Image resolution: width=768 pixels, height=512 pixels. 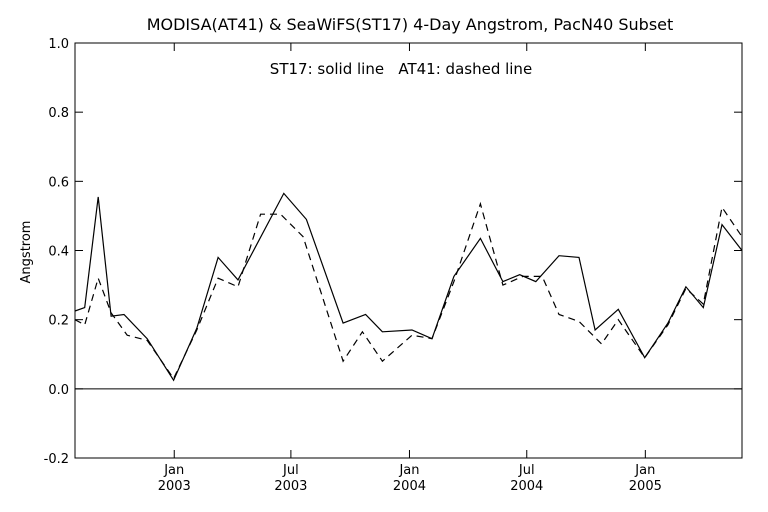 What do you see at coordinates (58, 390) in the screenshot?
I see `y-tick-label: 0.0` at bounding box center [58, 390].